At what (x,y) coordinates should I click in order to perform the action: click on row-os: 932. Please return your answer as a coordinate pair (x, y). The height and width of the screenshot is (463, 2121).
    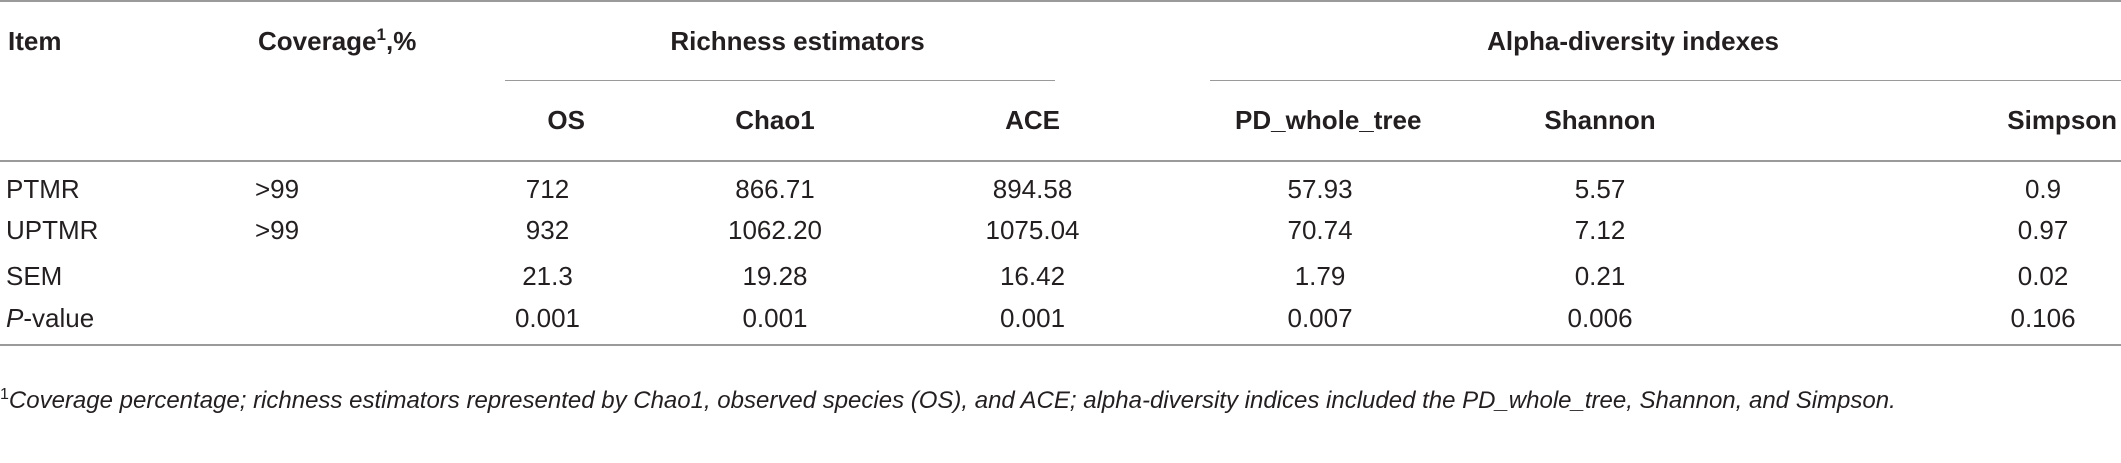
    Looking at the image, I should click on (547, 229).